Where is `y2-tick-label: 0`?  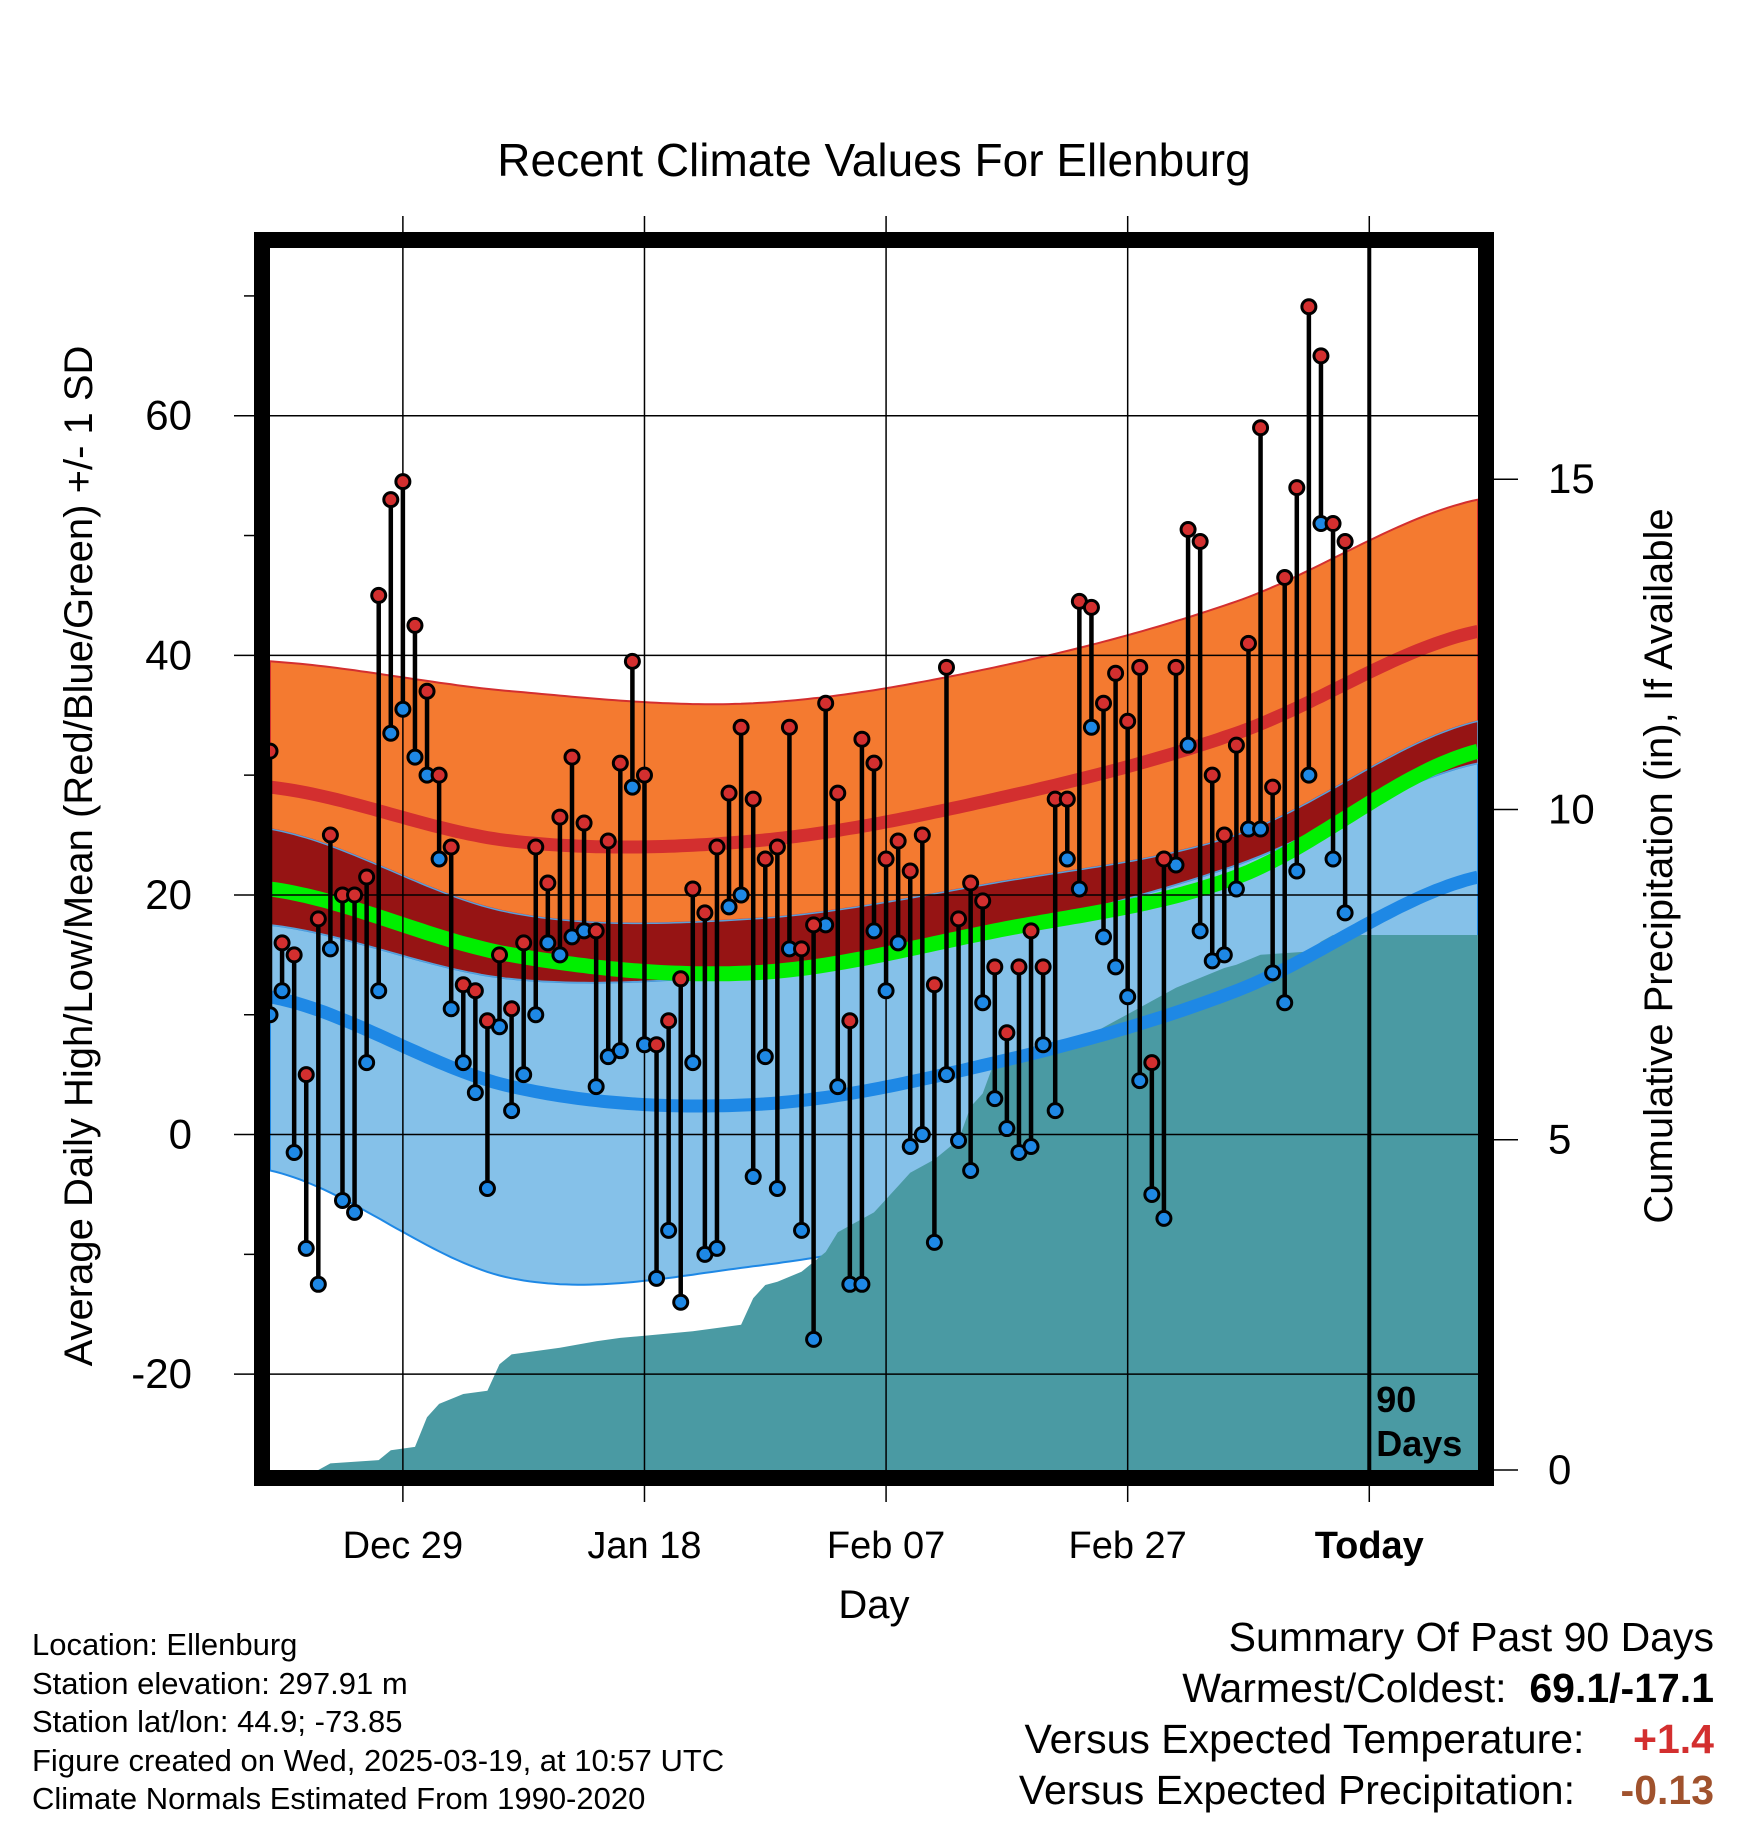
y2-tick-label: 0 is located at coordinates (1559, 1469).